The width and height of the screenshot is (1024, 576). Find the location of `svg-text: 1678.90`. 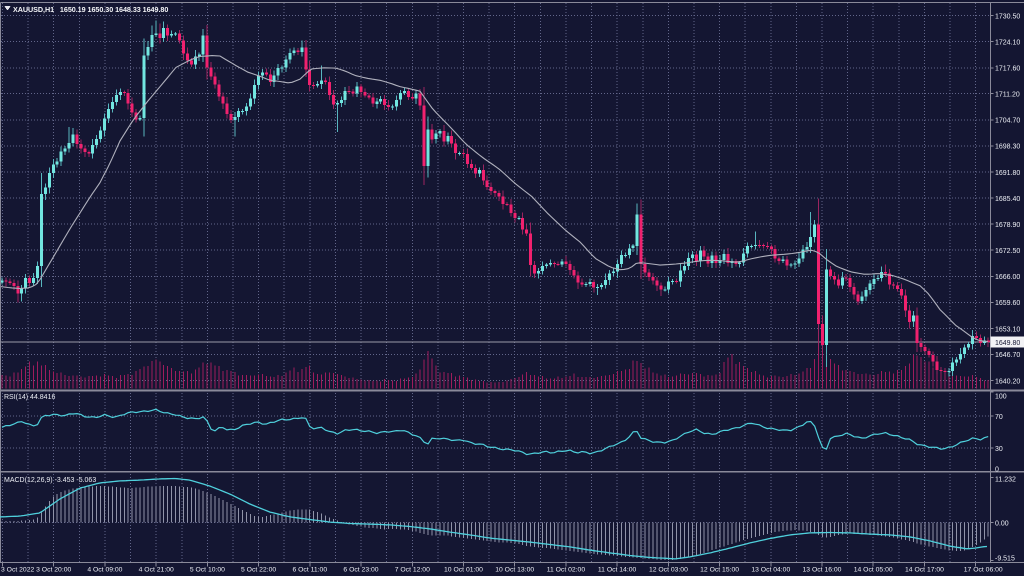

svg-text: 1678.90 is located at coordinates (1007, 225).